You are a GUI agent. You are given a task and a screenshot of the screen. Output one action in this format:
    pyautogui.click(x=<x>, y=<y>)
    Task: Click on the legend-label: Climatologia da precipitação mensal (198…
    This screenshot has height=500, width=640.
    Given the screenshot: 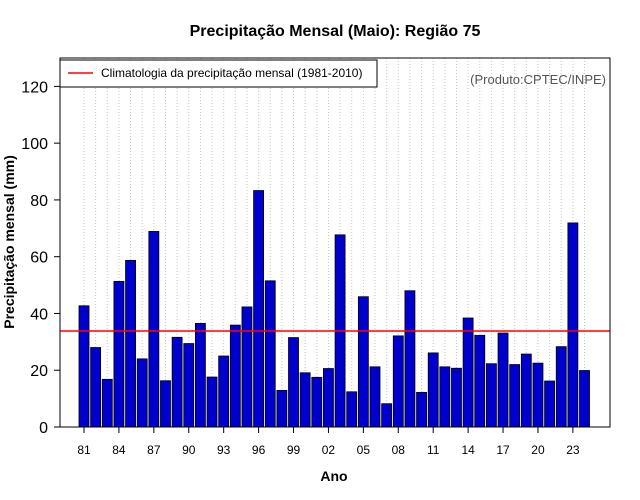 What is the action you would take?
    pyautogui.click(x=231, y=73)
    